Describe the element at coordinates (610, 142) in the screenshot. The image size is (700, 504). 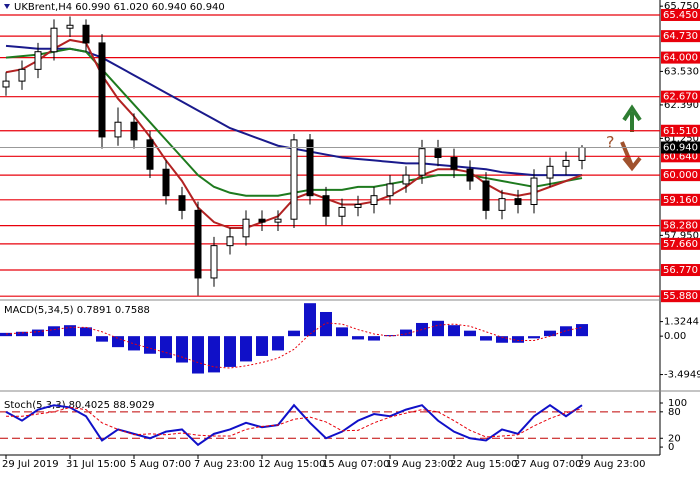
I see `annotation: ?` at that location.